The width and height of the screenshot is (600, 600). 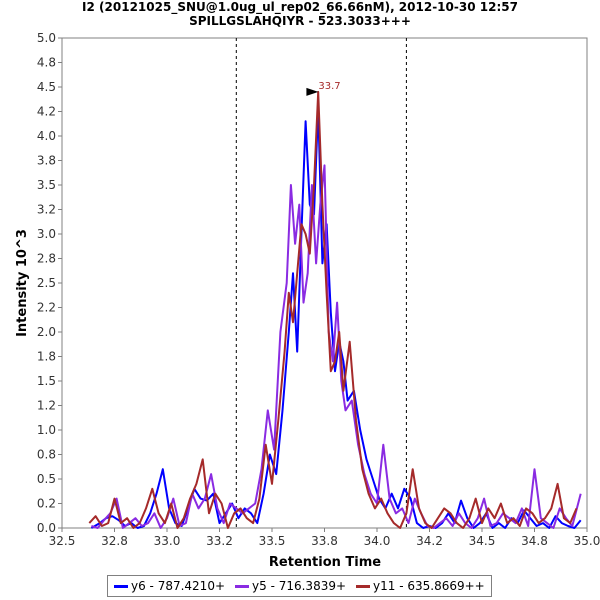 I want to click on y-tick-label: 4.8, so click(x=46, y=63).